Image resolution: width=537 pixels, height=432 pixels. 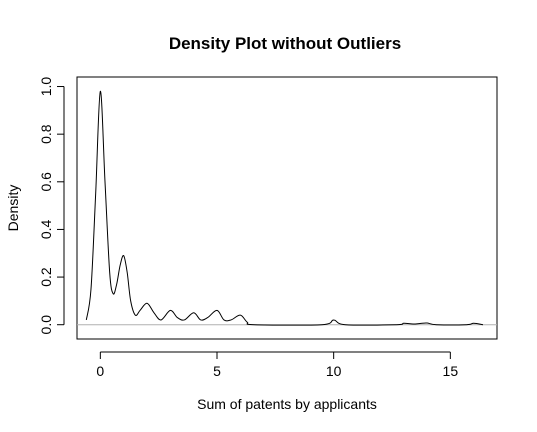 What do you see at coordinates (100, 371) in the screenshot?
I see `x-tick-label: 0` at bounding box center [100, 371].